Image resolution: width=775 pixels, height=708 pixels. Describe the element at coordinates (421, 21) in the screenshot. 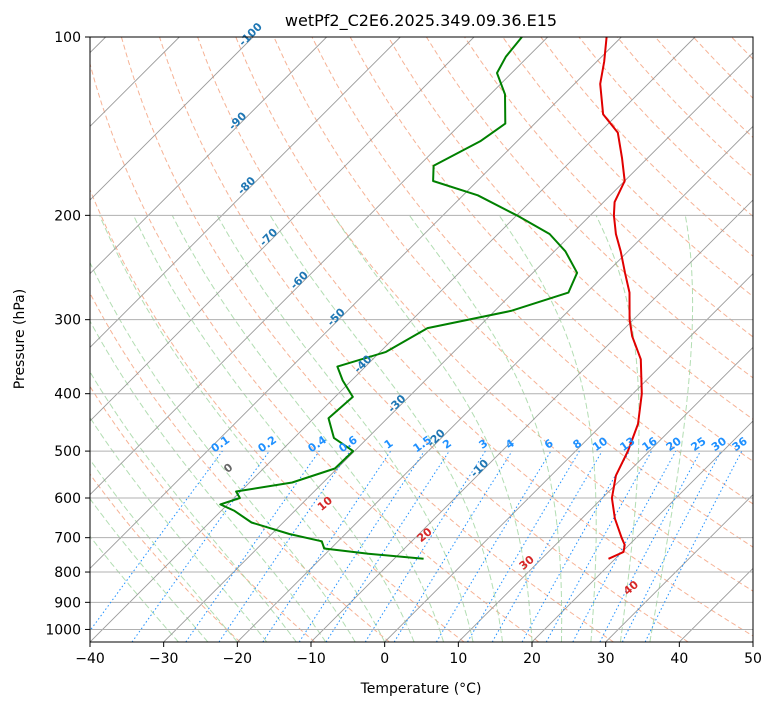

I see `chart-title: wetPf2_C2E6.2025.349.09.36.E15` at that location.